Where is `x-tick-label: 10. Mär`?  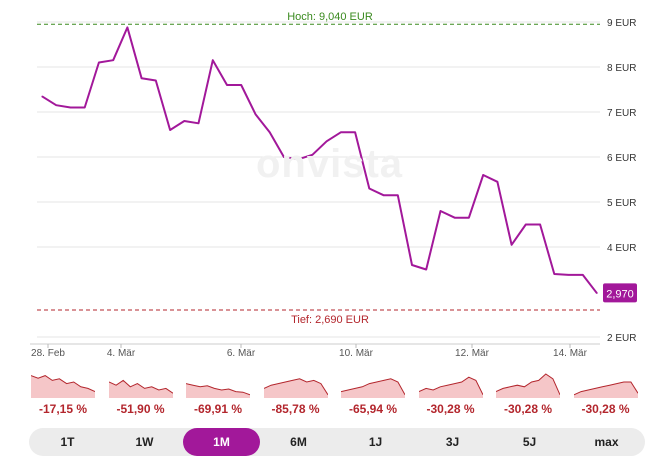 x-tick-label: 10. Mär is located at coordinates (356, 353).